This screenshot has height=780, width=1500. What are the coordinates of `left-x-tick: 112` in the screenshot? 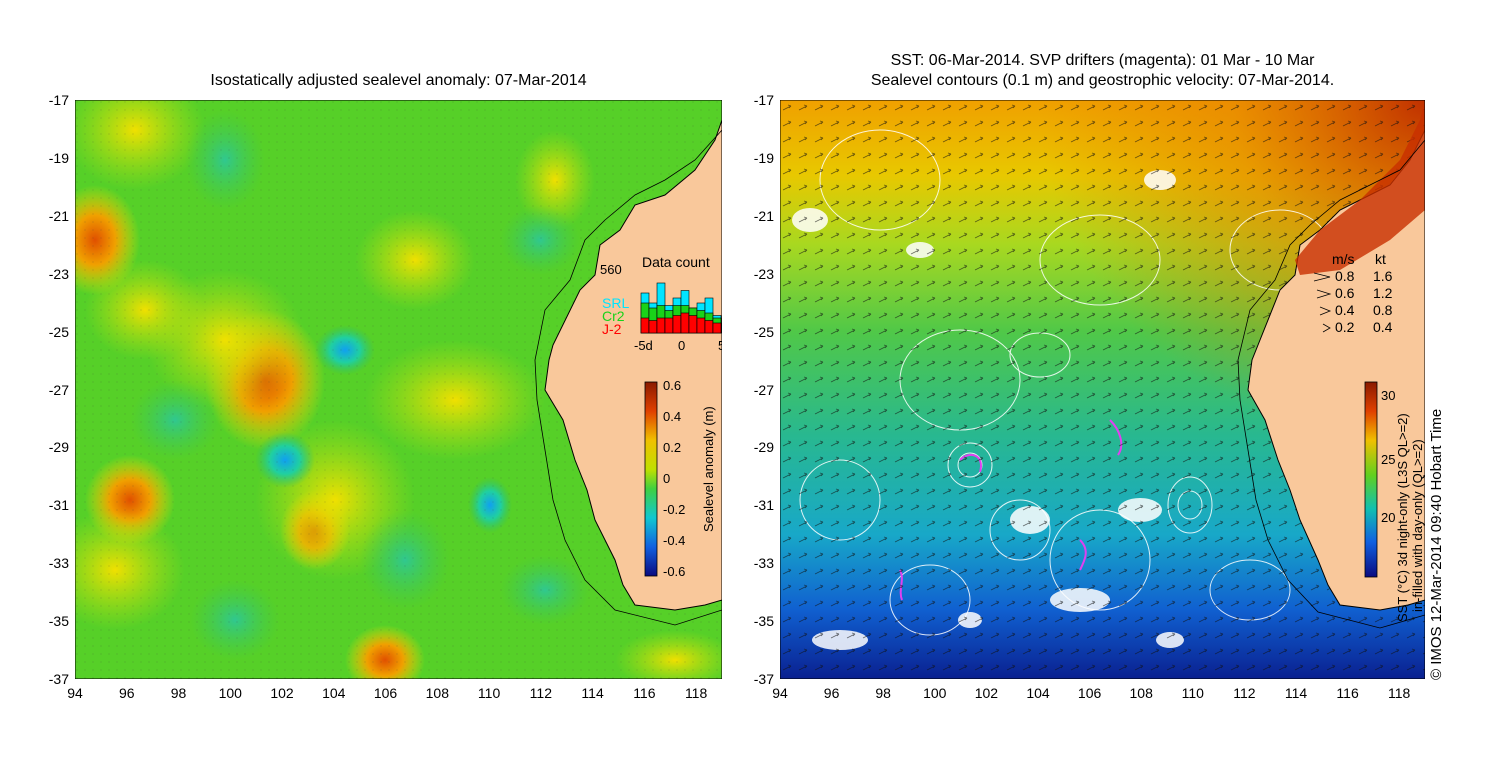 It's located at (540, 693).